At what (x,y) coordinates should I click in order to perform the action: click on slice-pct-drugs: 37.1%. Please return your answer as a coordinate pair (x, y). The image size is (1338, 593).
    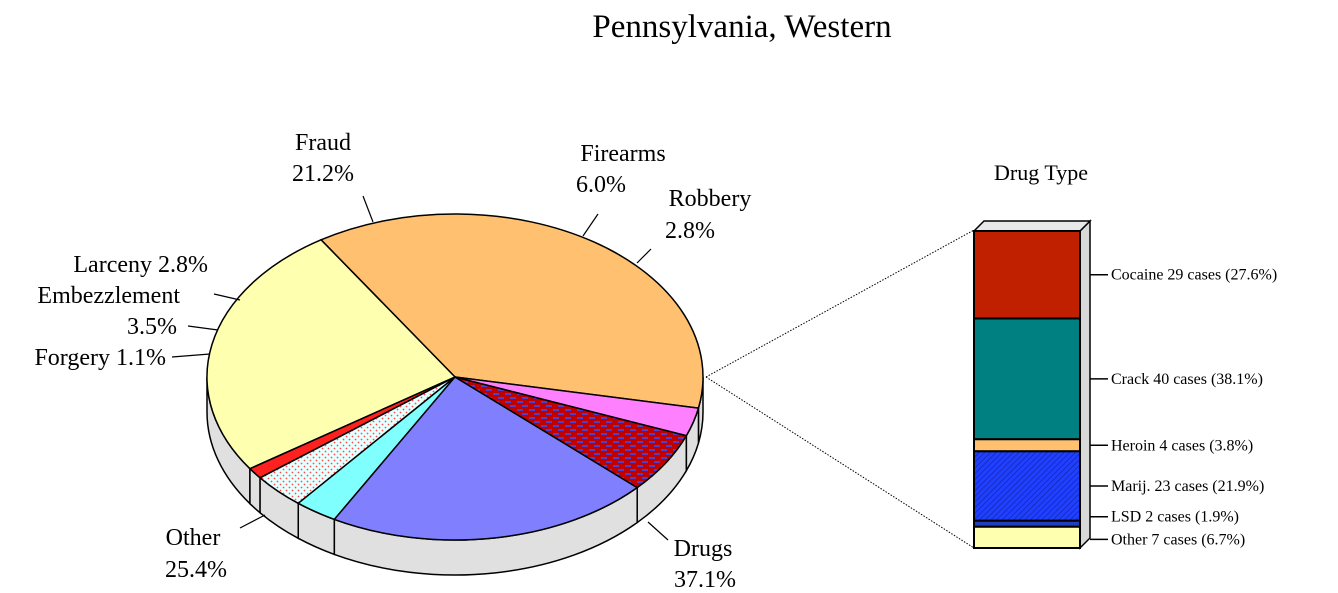
    Looking at the image, I should click on (705, 580).